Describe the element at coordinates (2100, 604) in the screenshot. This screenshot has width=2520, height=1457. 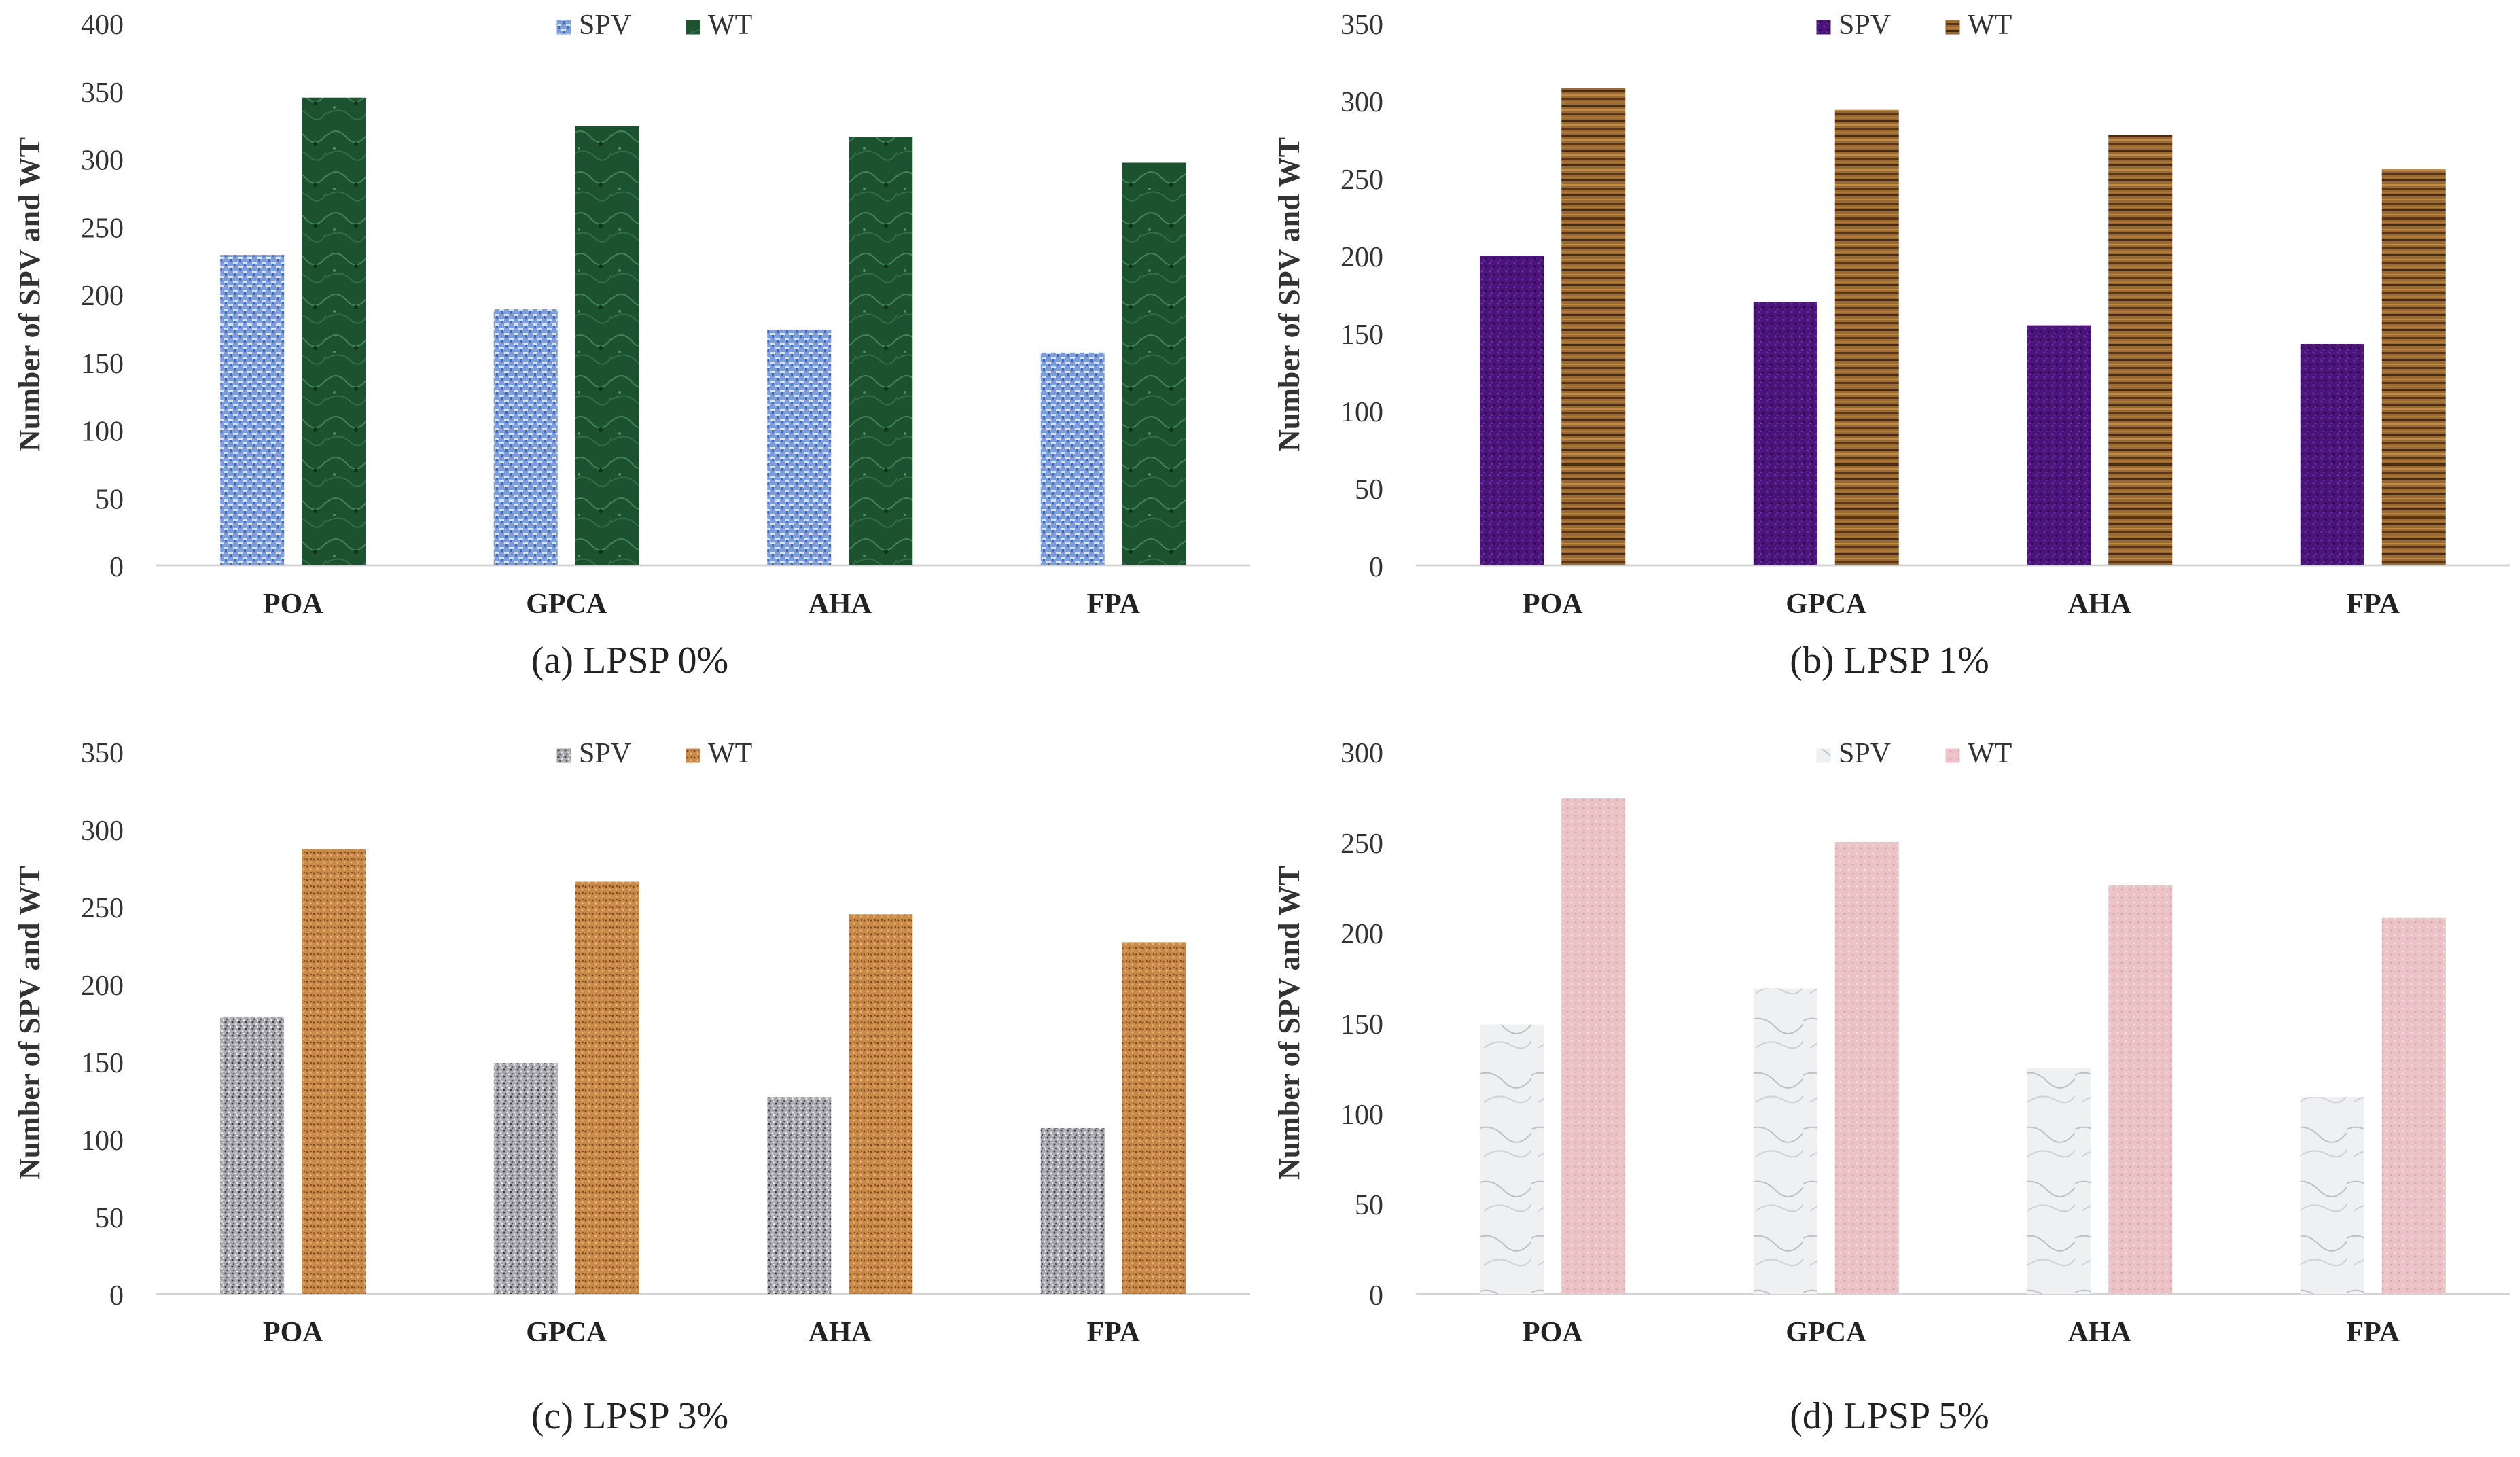
I see `x-tick-label-b-2: AHA` at that location.